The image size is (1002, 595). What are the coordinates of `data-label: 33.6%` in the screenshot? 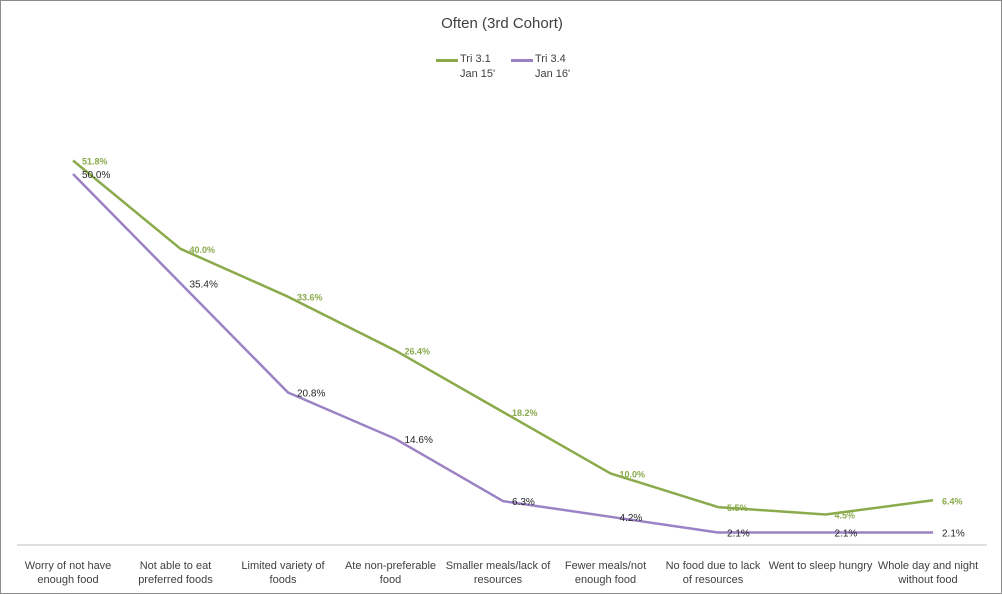 It's located at (310, 298).